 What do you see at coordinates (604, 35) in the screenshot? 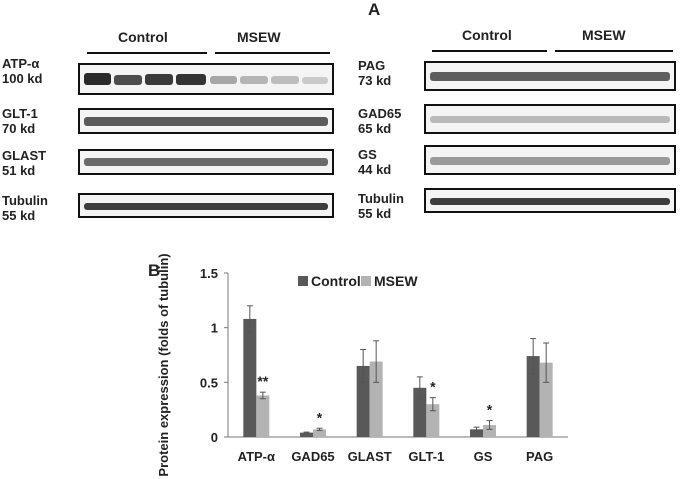
I see `right-msew-header: MSEW` at bounding box center [604, 35].